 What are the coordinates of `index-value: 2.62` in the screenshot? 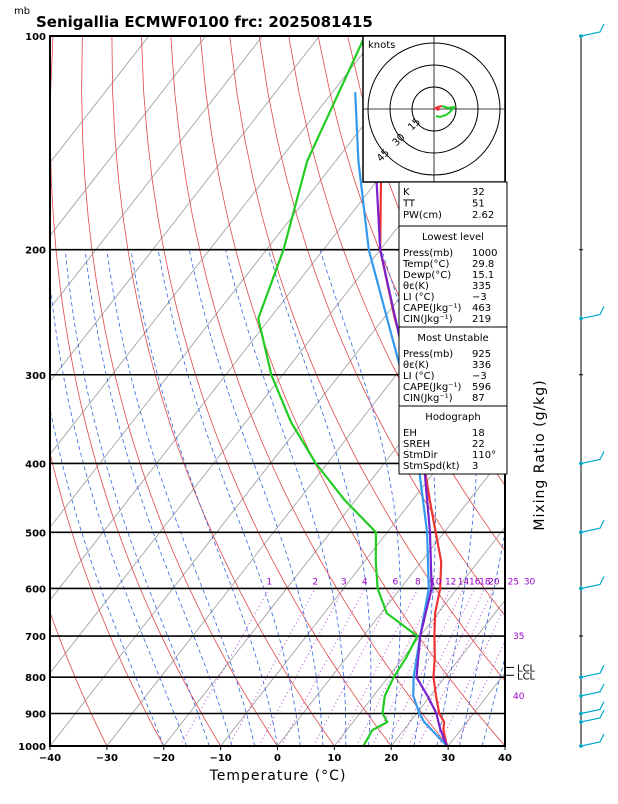 It's located at (483, 215).